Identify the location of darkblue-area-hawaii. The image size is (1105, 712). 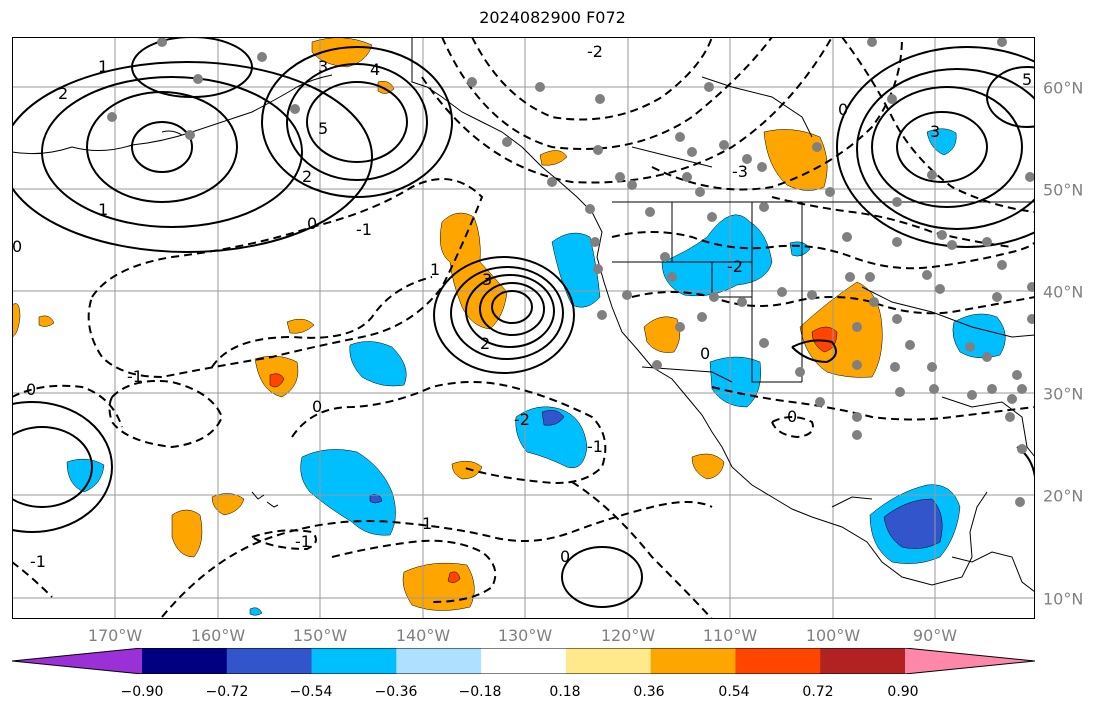
(376, 499).